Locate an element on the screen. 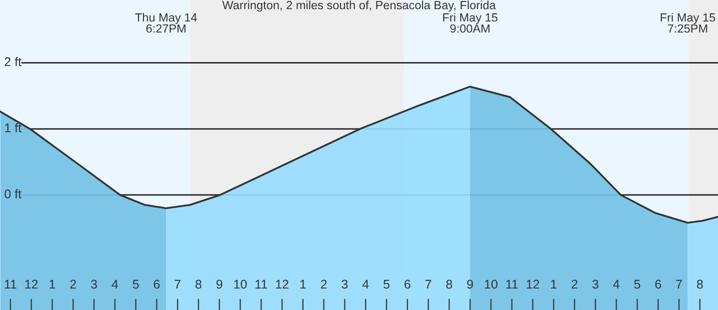  annotation: Fri May 15 7:25PM is located at coordinates (688, 23).